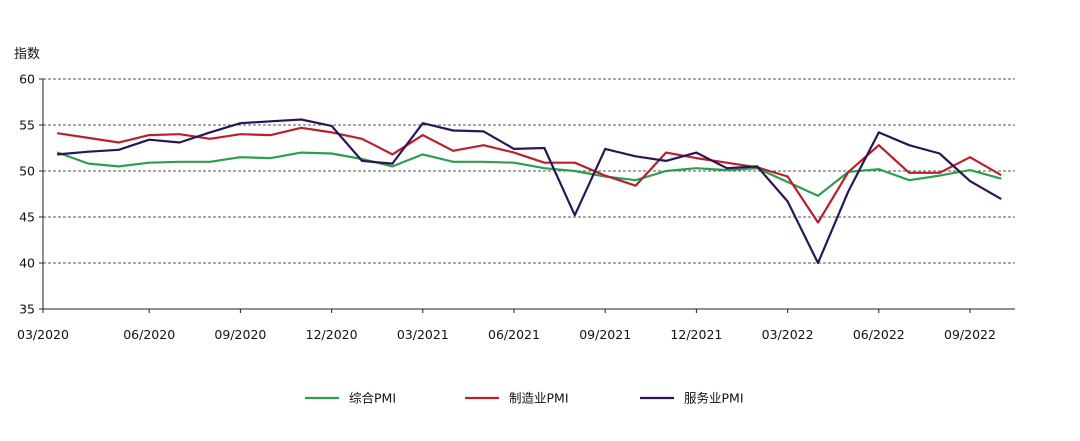 The width and height of the screenshot is (1080, 441). I want to click on y-tick-label: 45, so click(27, 217).